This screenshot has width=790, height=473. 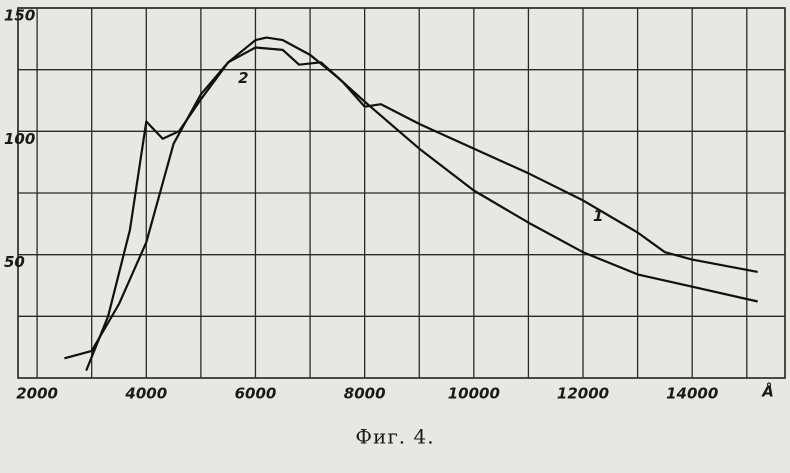 What do you see at coordinates (14, 262) in the screenshot?
I see `y-tick-label: 50` at bounding box center [14, 262].